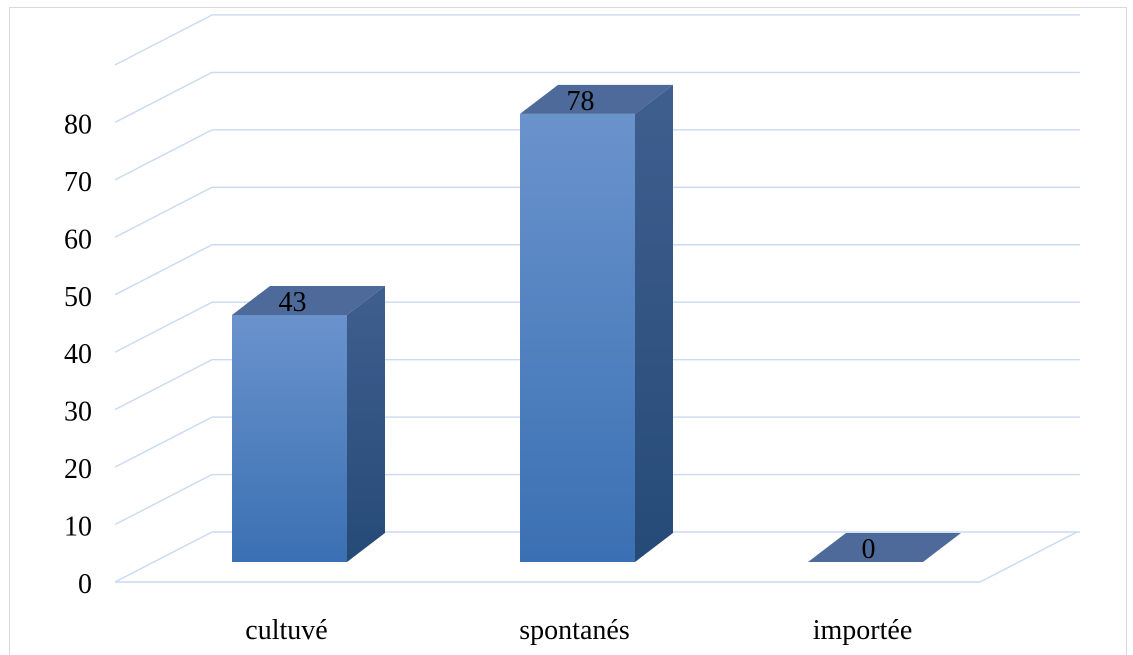 This screenshot has height=655, width=1133. Describe the element at coordinates (869, 549) in the screenshot. I see `data-label: 0` at that location.